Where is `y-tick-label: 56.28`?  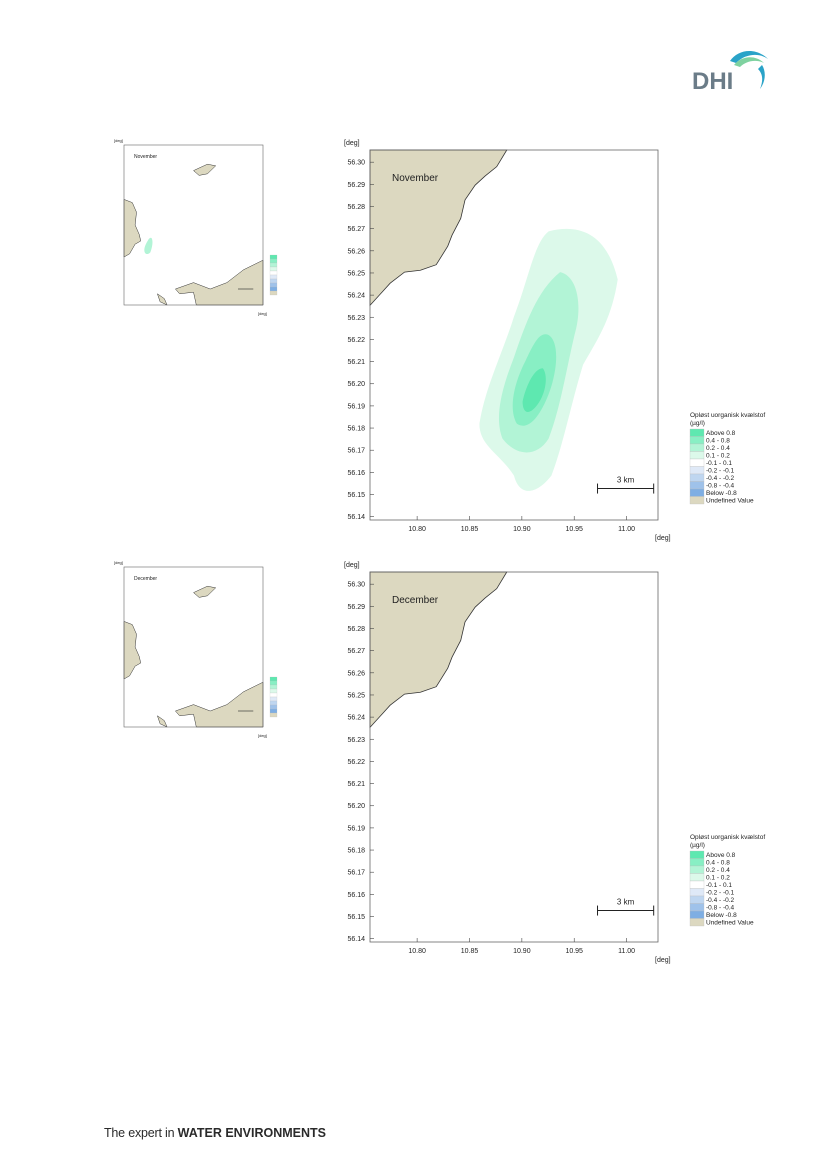 y-tick-label: 56.28 is located at coordinates (356, 629).